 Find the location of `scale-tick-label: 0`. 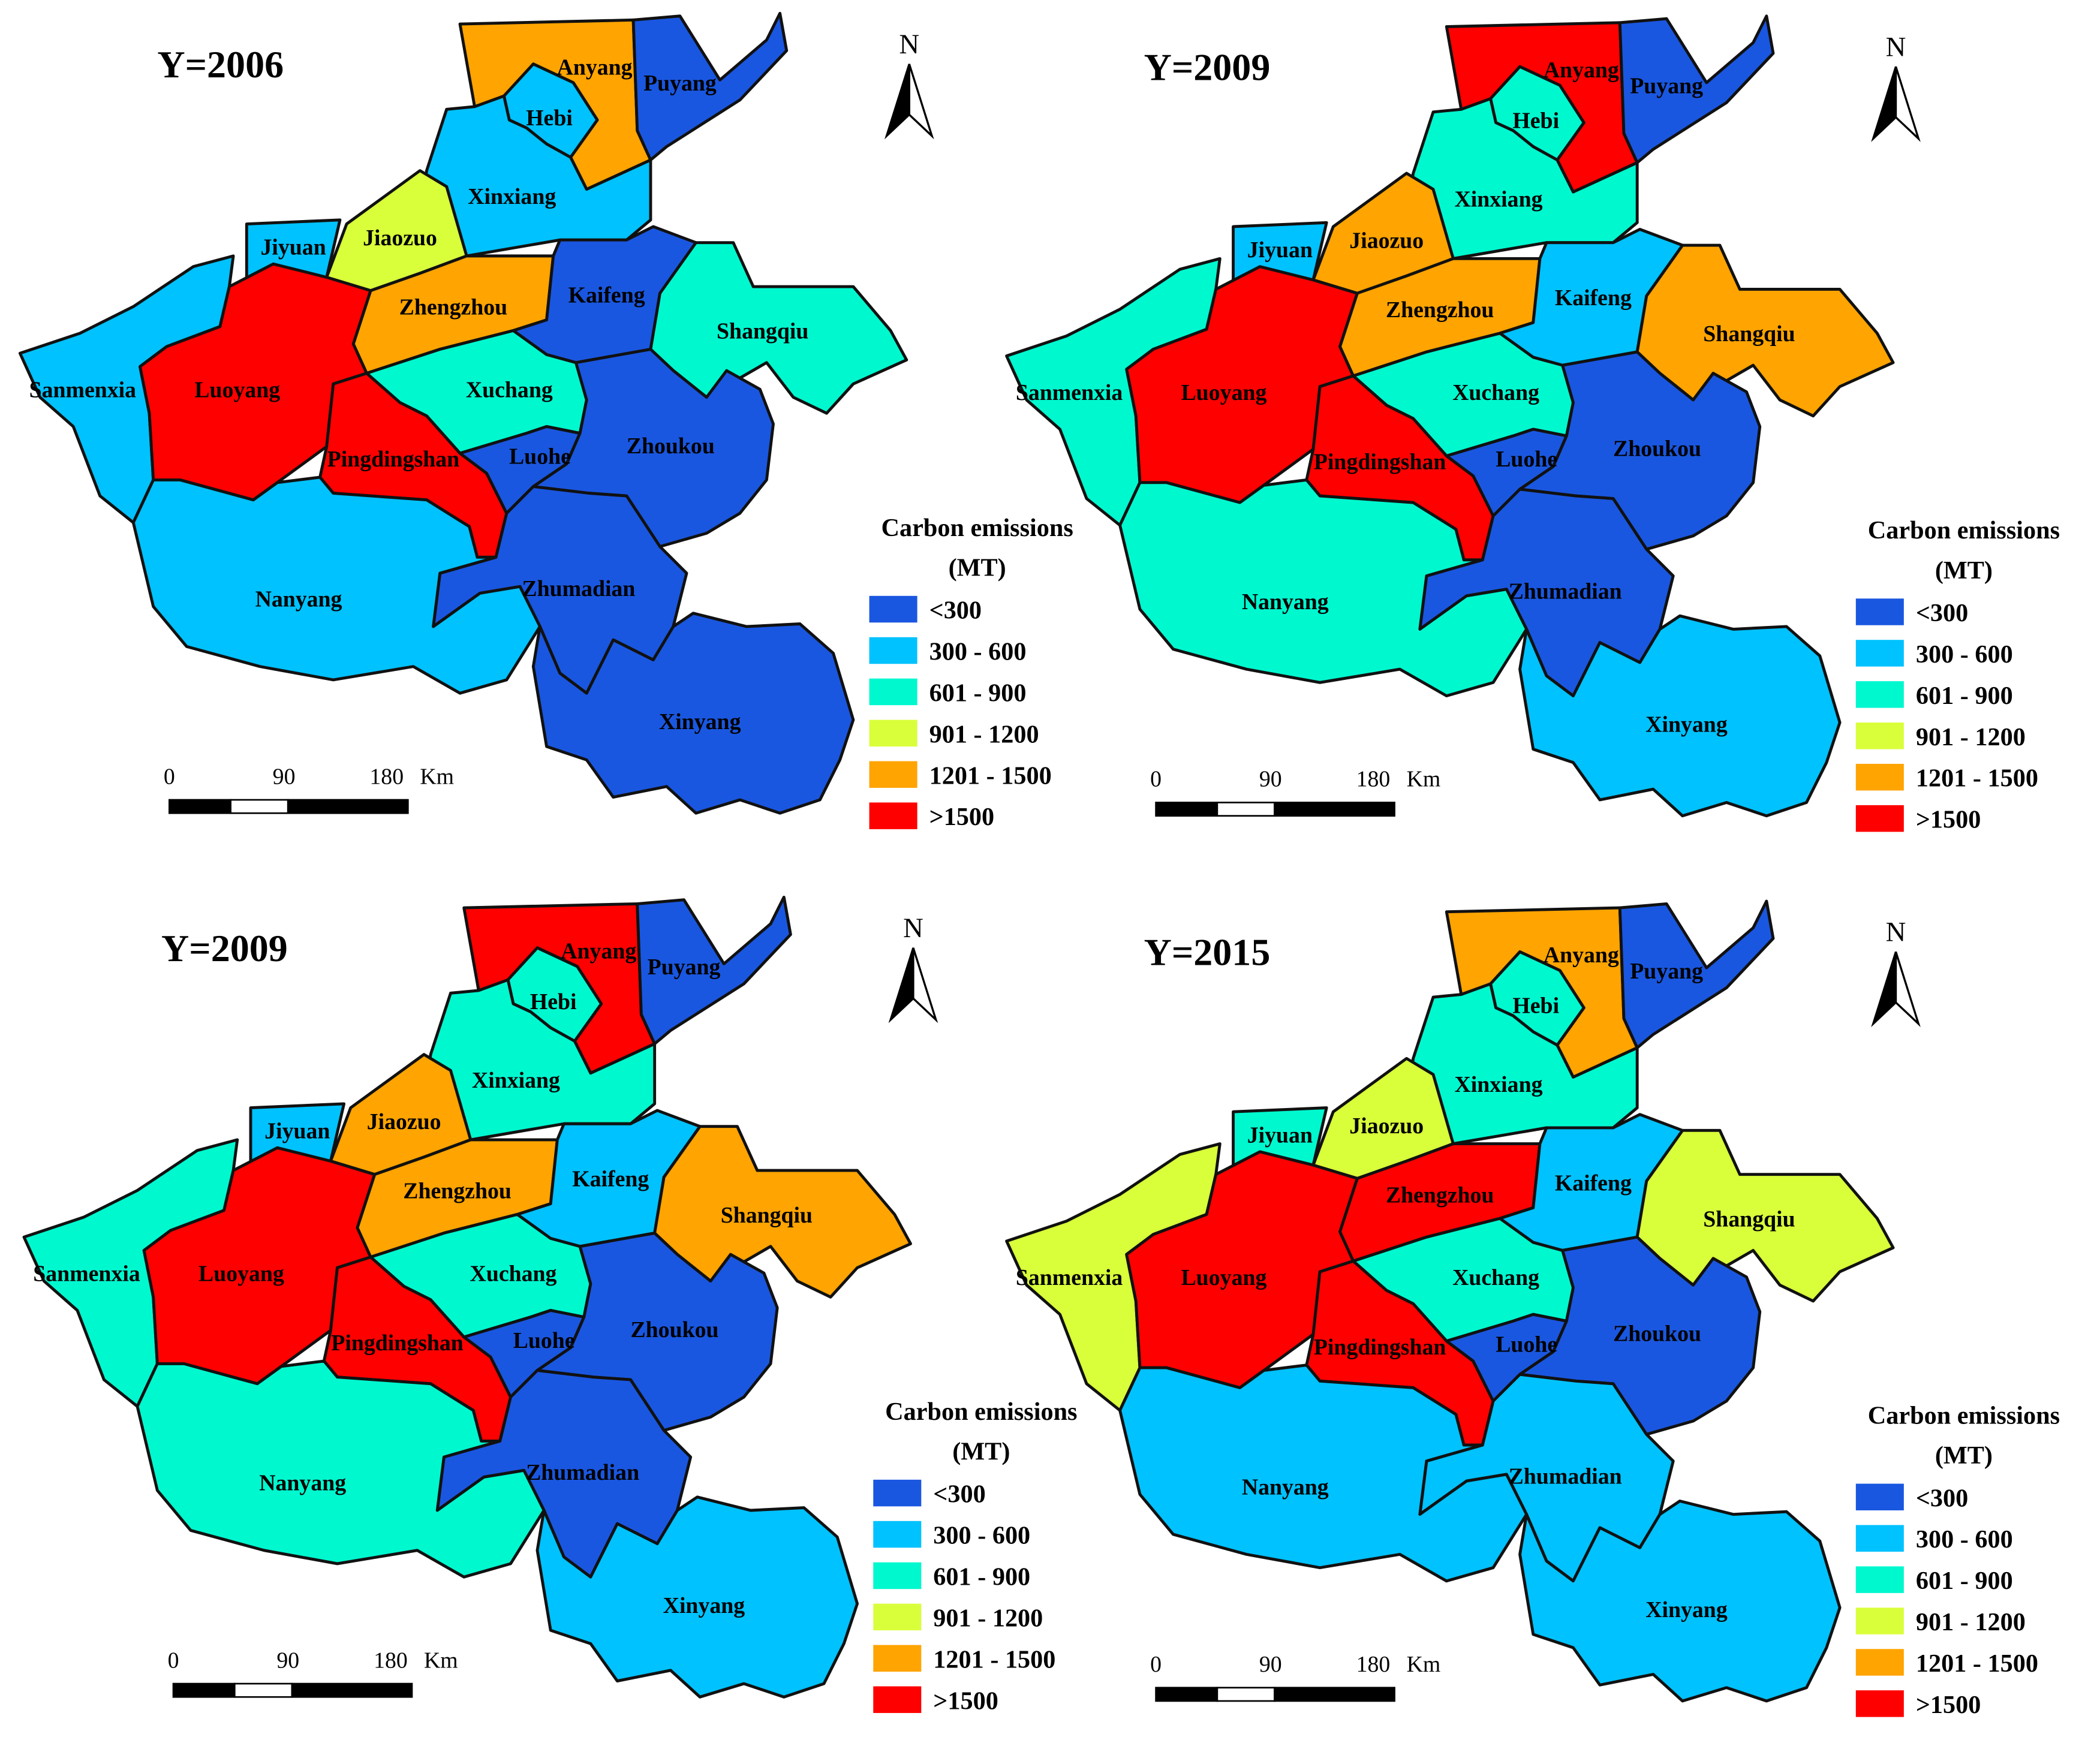

scale-tick-label: 0 is located at coordinates (170, 777).